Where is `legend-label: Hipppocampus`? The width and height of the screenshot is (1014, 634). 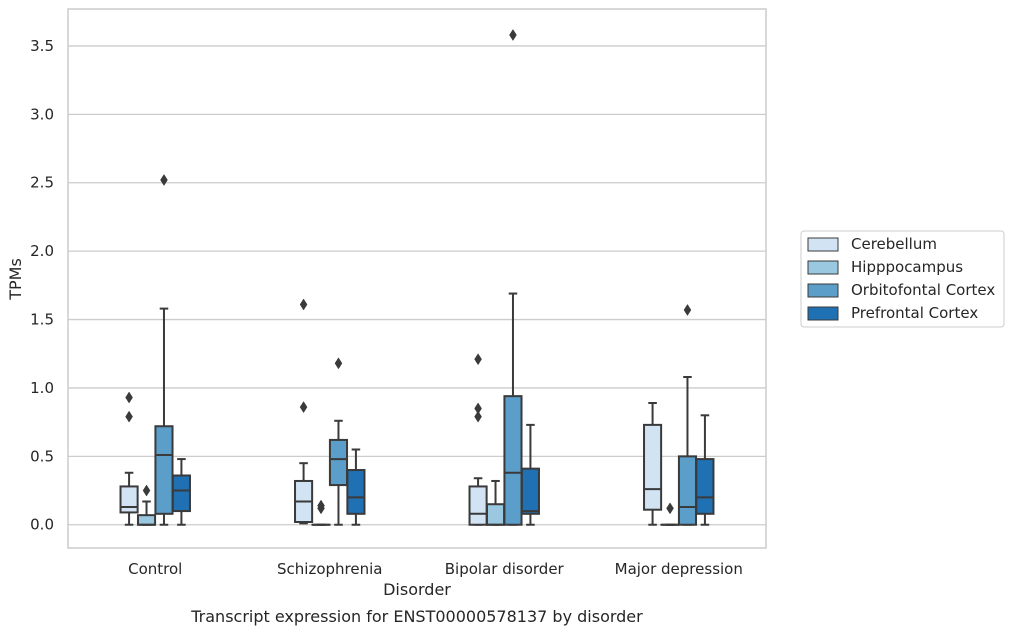 legend-label: Hipppocampus is located at coordinates (907, 267).